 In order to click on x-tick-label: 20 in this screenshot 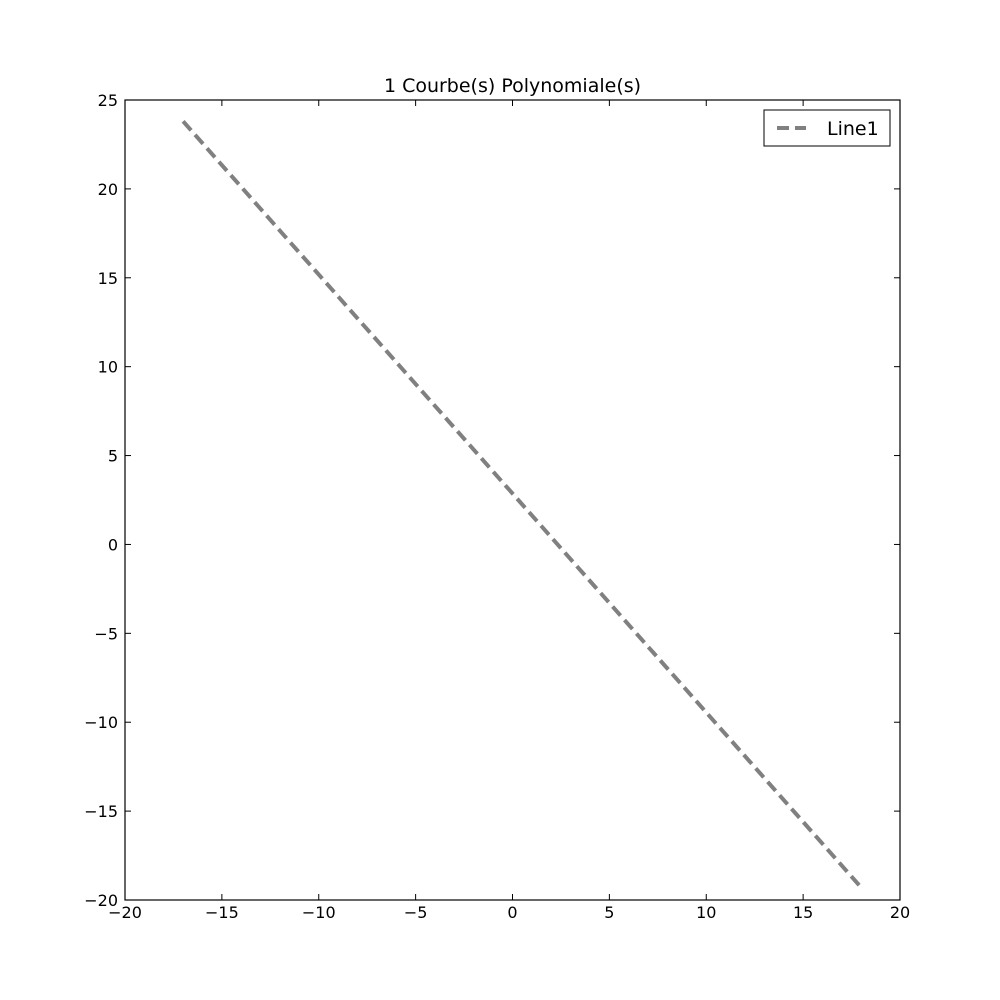, I will do `click(900, 912)`.